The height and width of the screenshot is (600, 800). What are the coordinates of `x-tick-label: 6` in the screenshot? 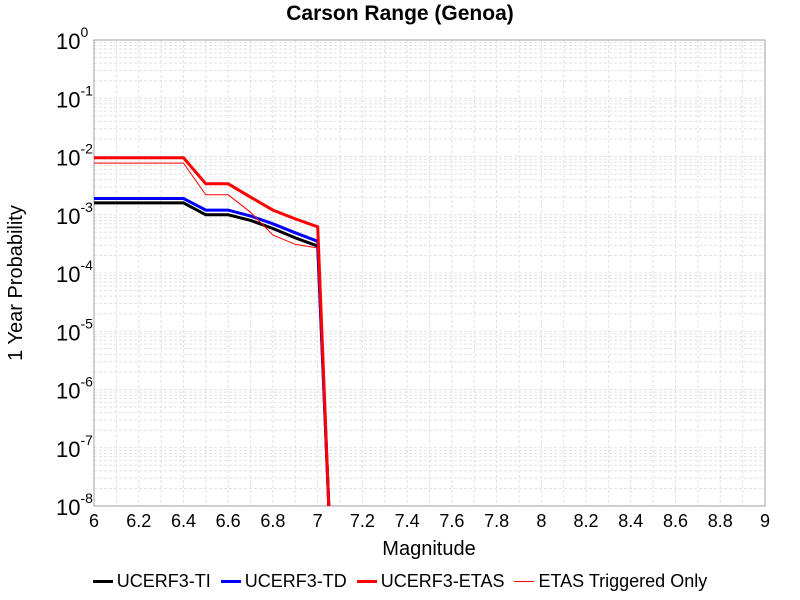 It's located at (94, 521).